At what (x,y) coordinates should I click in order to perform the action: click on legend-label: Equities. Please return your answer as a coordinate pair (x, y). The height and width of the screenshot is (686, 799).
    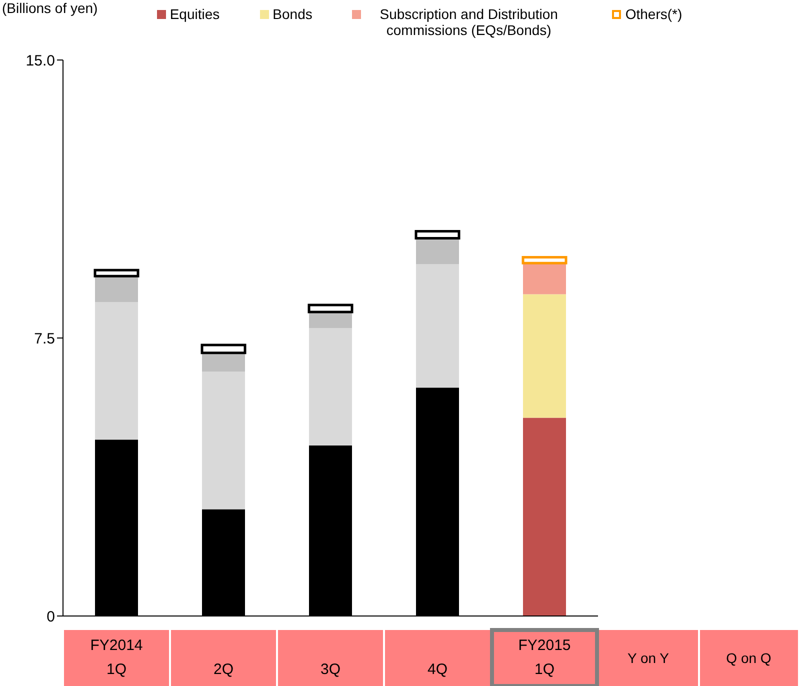
    Looking at the image, I should click on (195, 14).